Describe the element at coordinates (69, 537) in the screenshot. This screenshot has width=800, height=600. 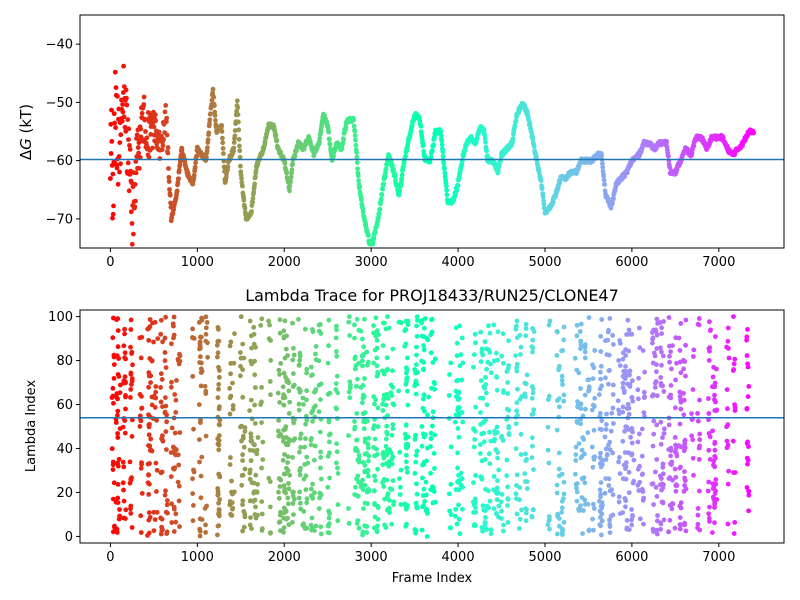
I see `y-tick-label: 0` at that location.